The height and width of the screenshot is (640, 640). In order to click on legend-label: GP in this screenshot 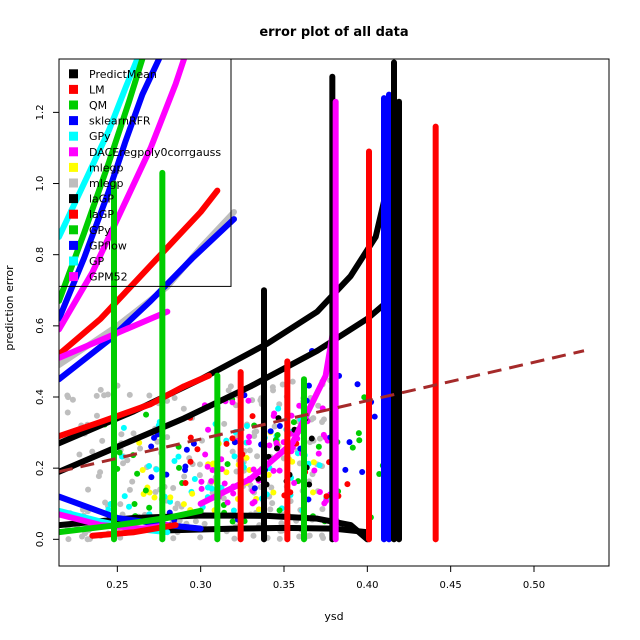, I will do `click(97, 261)`.